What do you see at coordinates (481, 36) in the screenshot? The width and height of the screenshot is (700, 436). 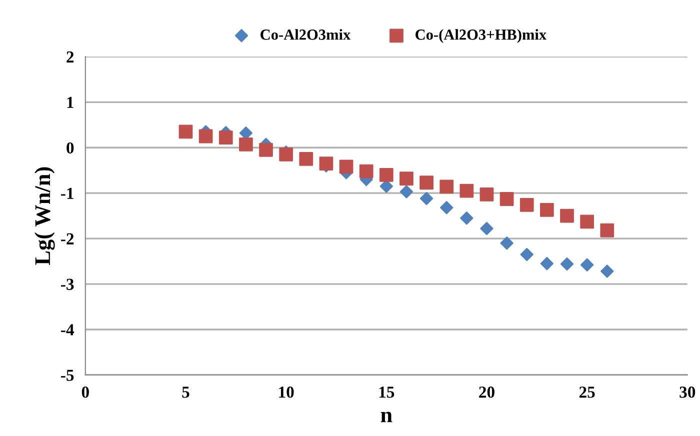 I see `legend-label: Co-(Al2O3+HB)mix` at bounding box center [481, 36].